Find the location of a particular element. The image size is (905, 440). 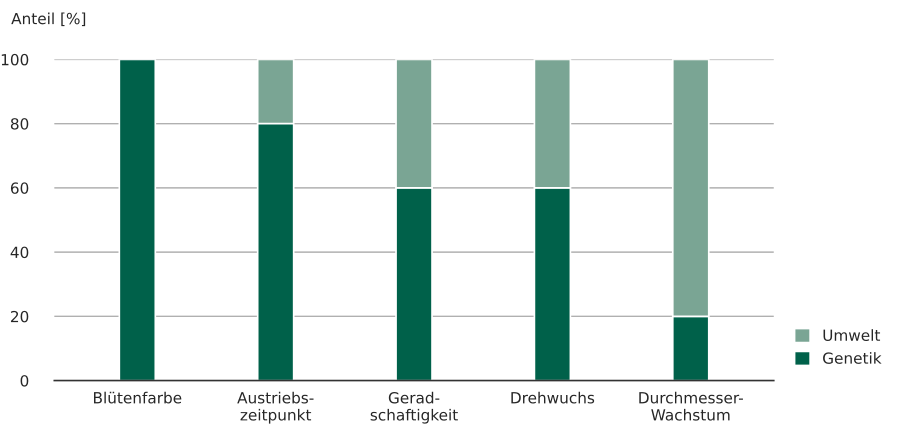

x-tick-label: Austriebs- zeitpunkt is located at coordinates (275, 408).